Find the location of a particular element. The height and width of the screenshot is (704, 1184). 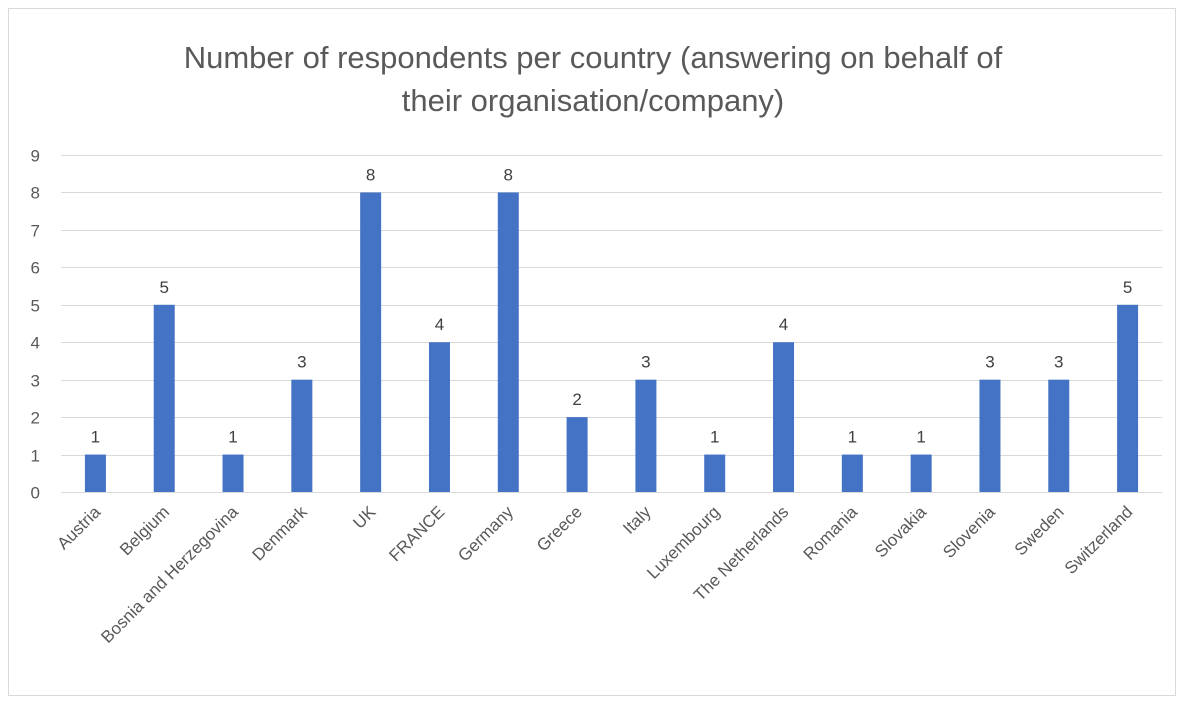

y-tick-label: 9 is located at coordinates (35, 156).